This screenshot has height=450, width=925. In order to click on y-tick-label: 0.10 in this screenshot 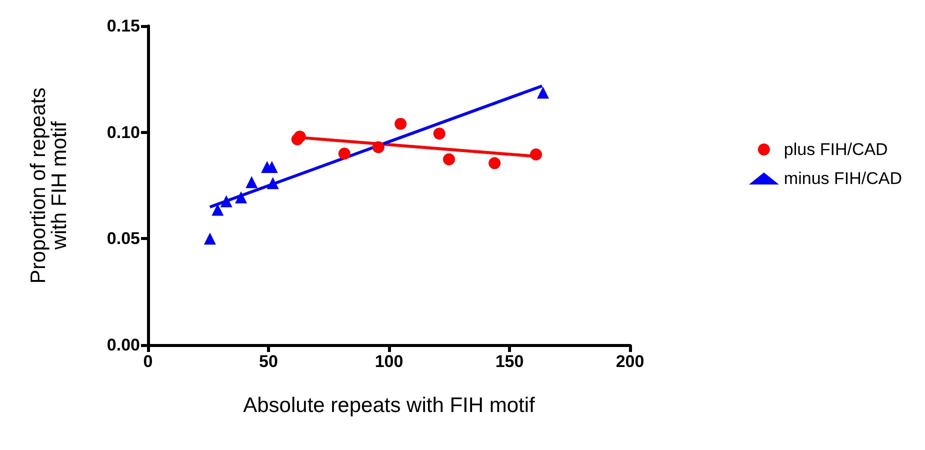, I will do `click(123, 132)`.